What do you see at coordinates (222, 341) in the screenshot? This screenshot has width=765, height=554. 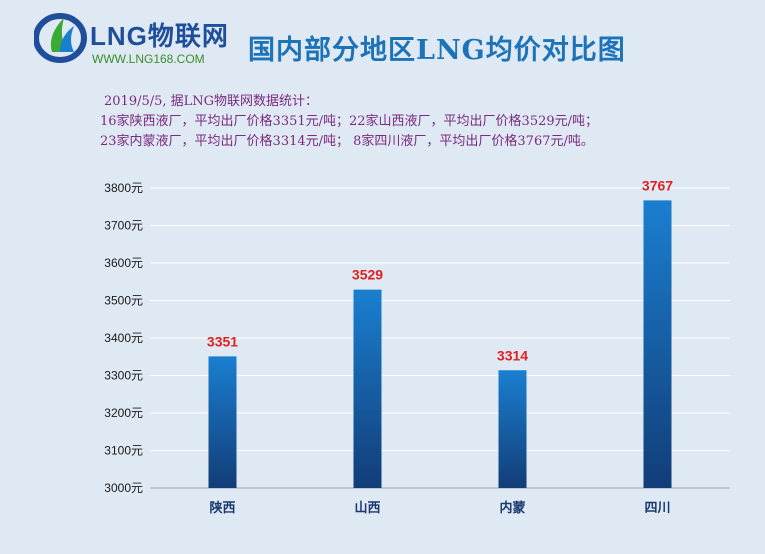 I see `data-label: 3351` at bounding box center [222, 341].